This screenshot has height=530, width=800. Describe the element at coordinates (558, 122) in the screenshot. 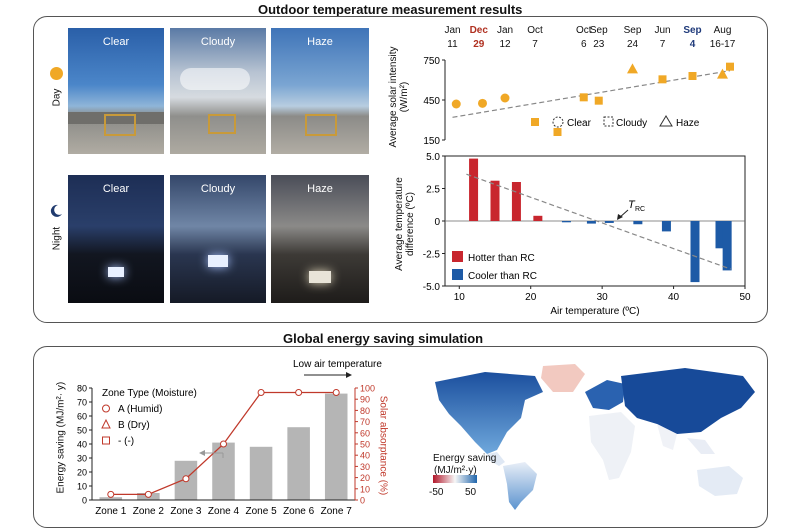

I see `legend-clear-marker` at that location.